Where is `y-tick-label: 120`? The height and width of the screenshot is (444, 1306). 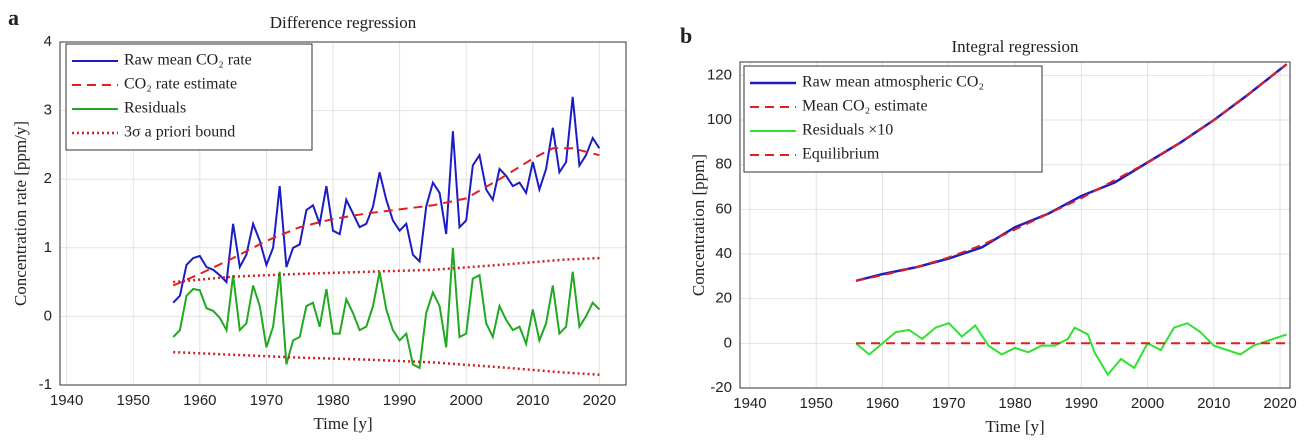
y-tick-label: 120 is located at coordinates (719, 74).